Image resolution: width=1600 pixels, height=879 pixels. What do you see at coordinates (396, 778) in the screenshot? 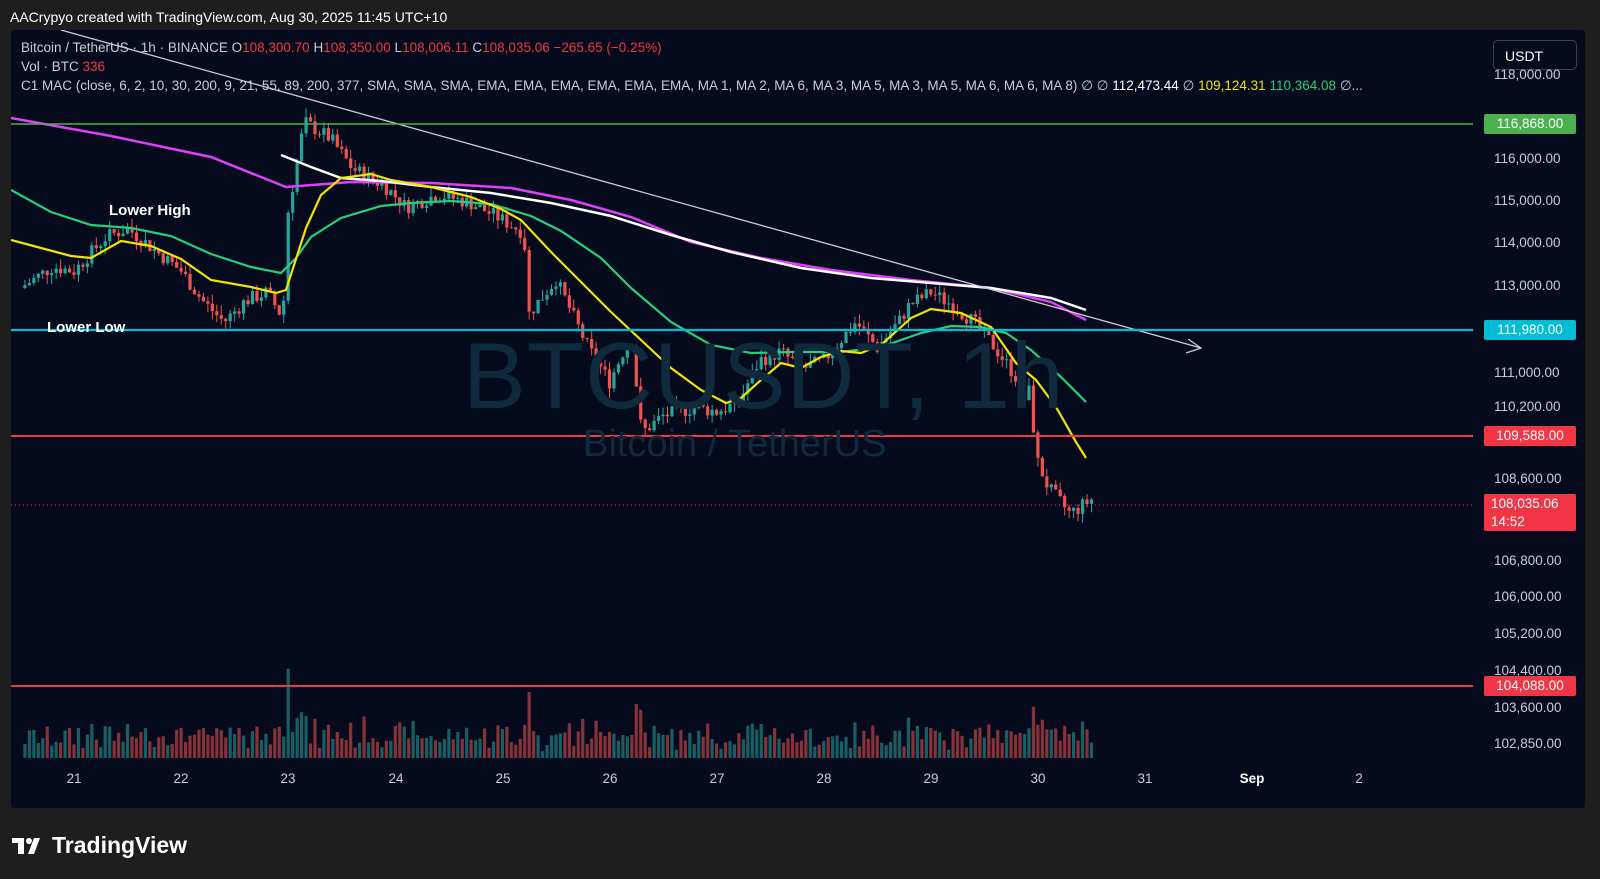
I see `time-tick: 24` at bounding box center [396, 778].